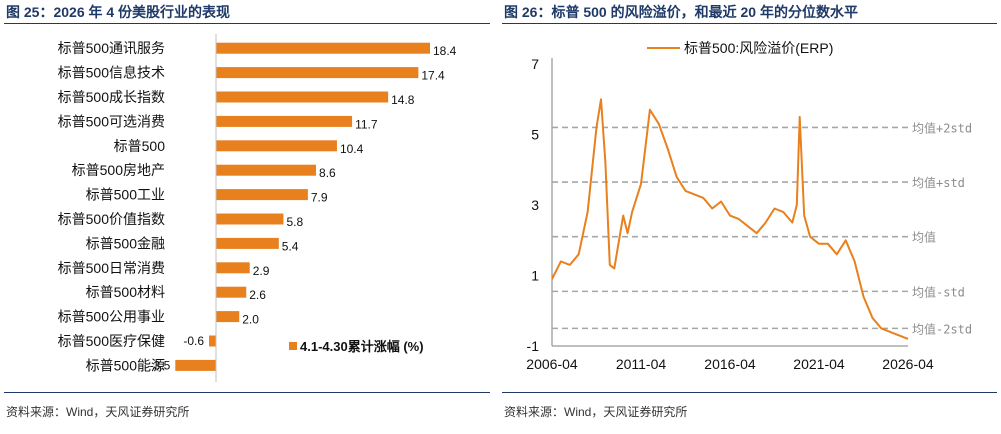  Describe the element at coordinates (261, 271) in the screenshot. I see `data-label: 2.9` at that location.